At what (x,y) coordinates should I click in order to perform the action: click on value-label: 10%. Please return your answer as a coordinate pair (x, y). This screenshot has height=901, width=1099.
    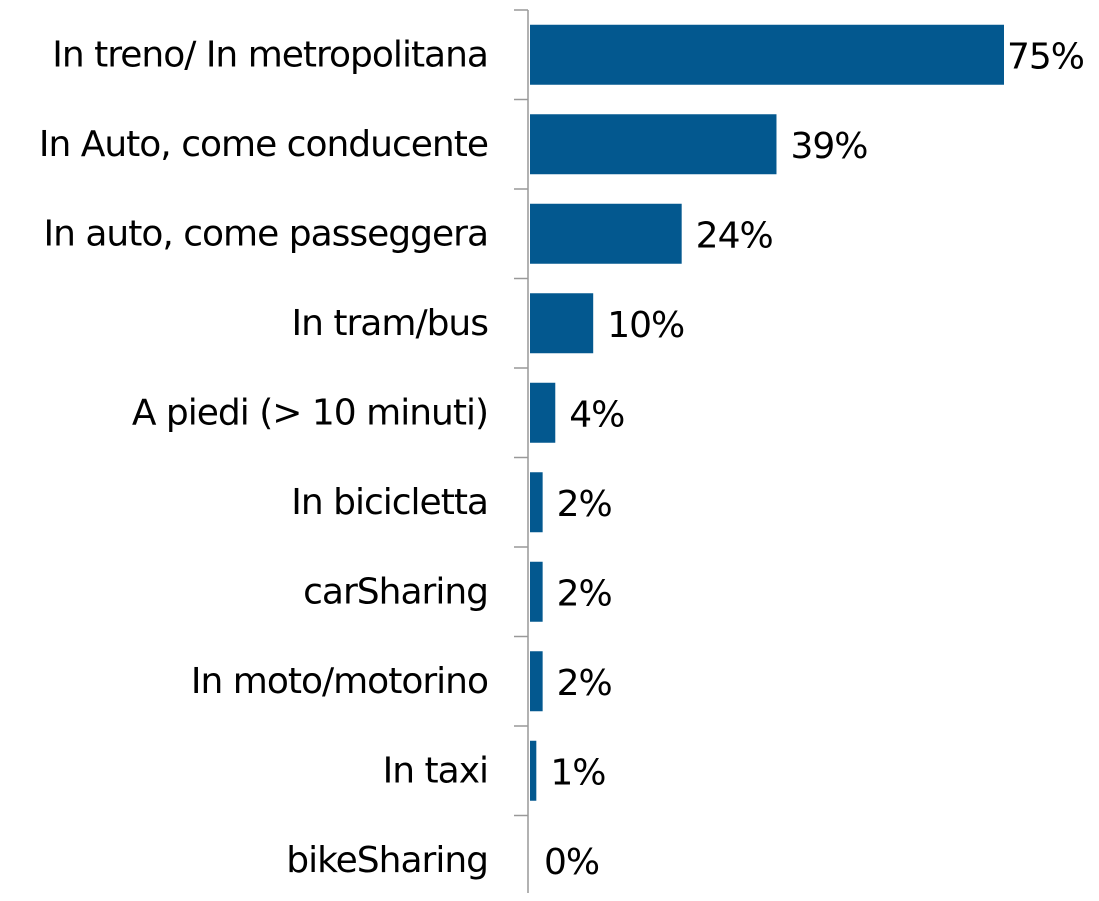
    Looking at the image, I should click on (645, 325).